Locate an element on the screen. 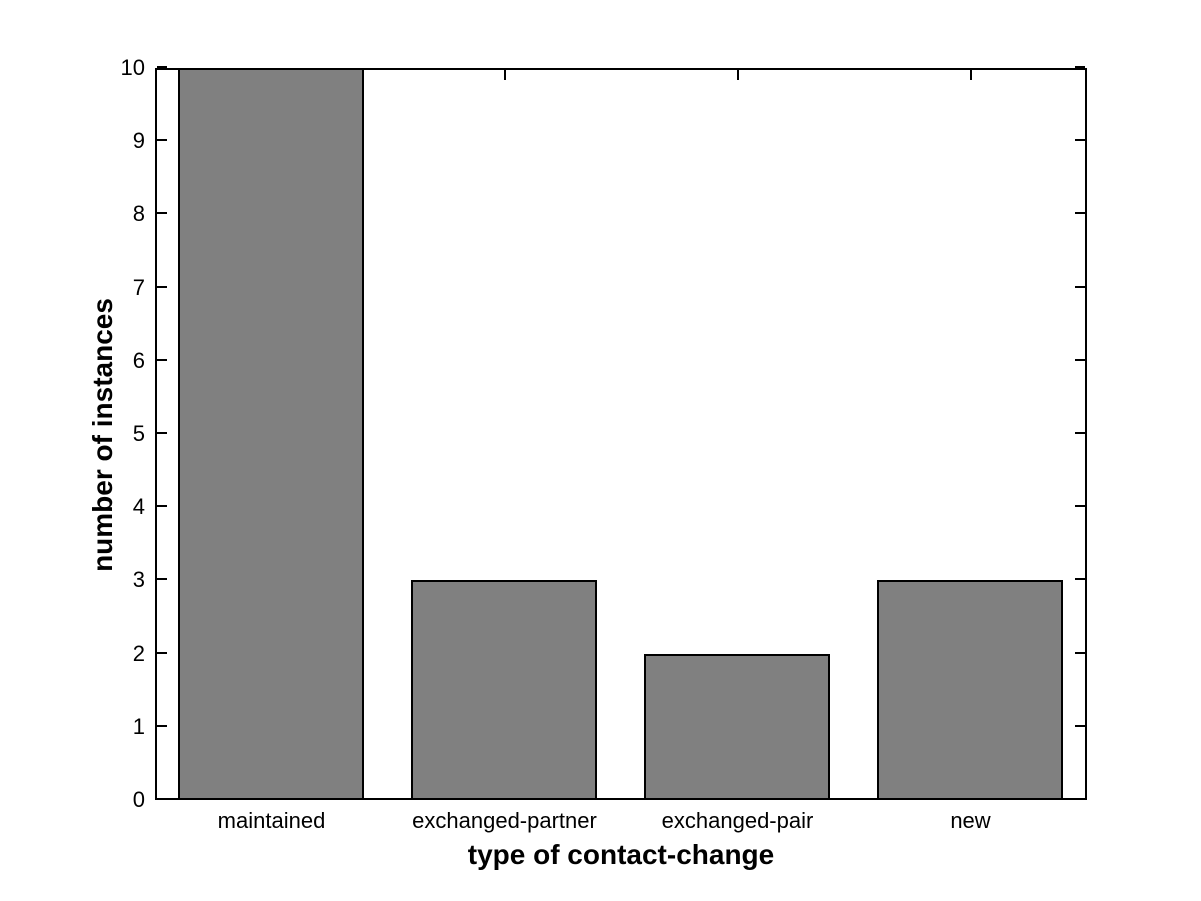 The image size is (1201, 901). y-tick-label: 6 is located at coordinates (138, 360).